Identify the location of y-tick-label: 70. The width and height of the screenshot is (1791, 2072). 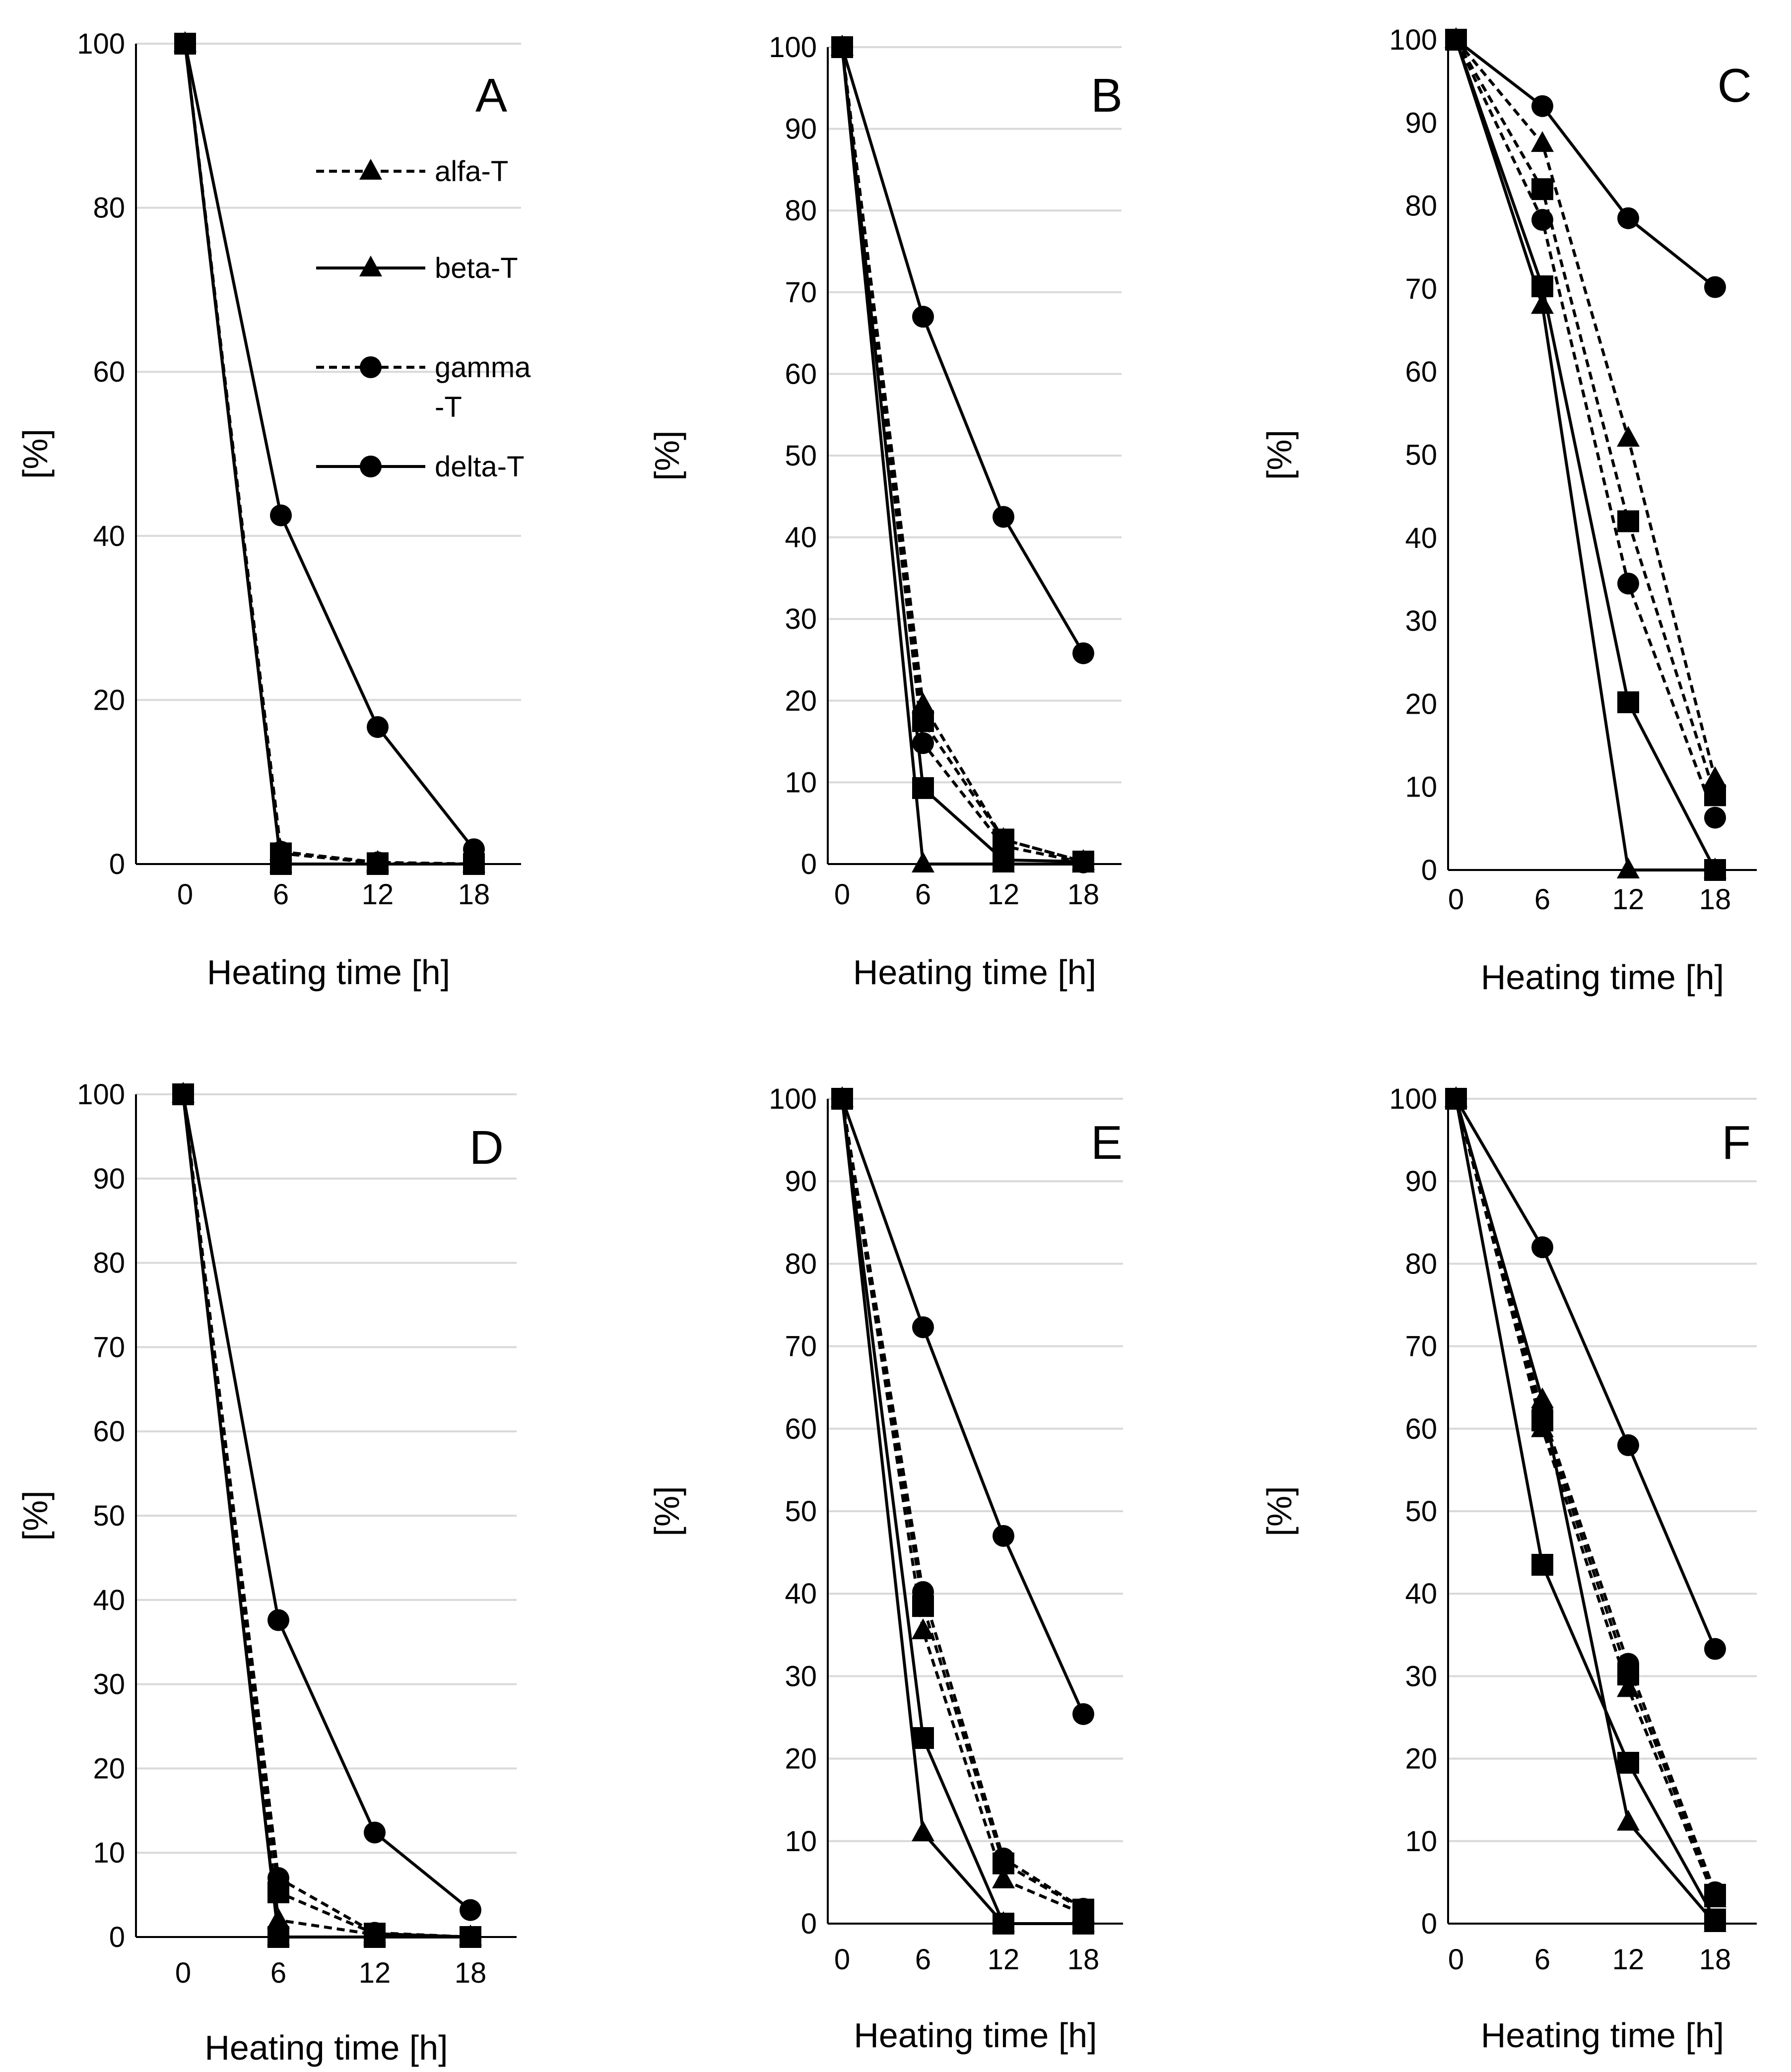
(1421, 1347).